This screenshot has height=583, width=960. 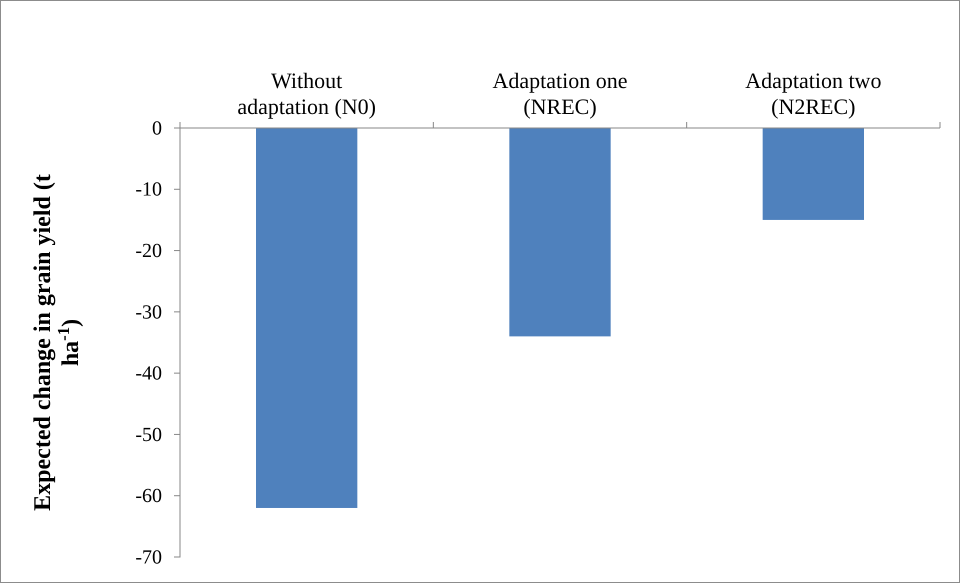 What do you see at coordinates (306, 93) in the screenshot?
I see `x-tick-label: Without adaptation (N0)` at bounding box center [306, 93].